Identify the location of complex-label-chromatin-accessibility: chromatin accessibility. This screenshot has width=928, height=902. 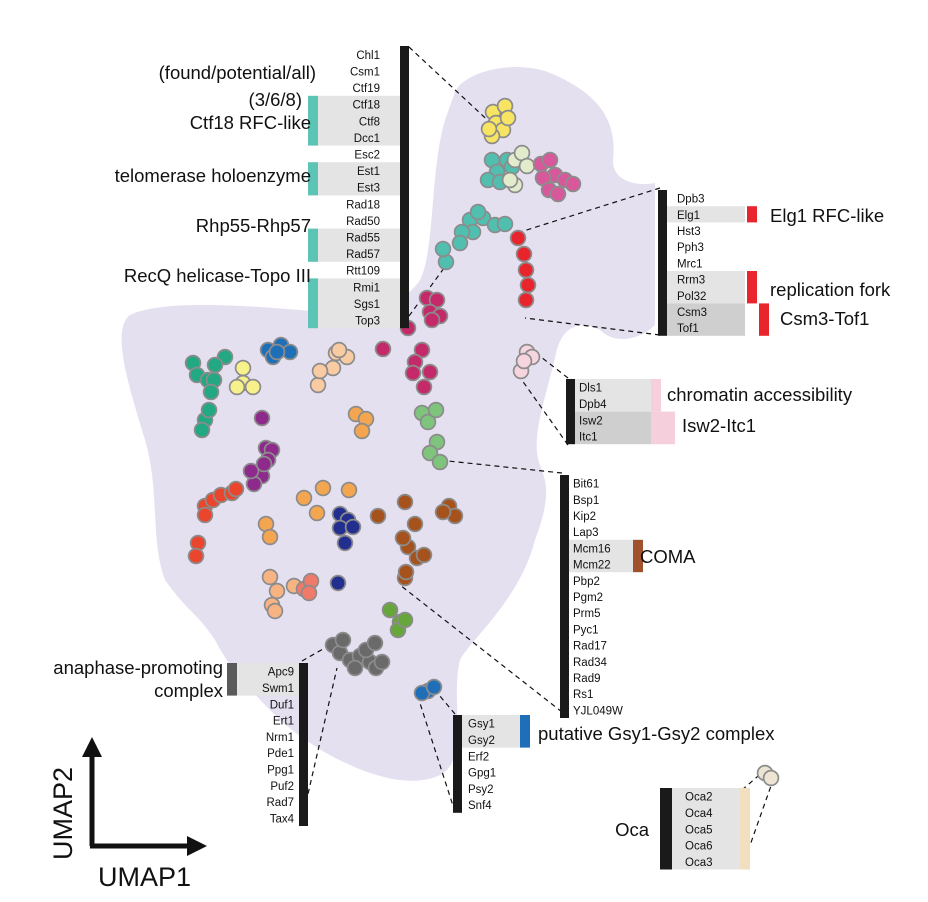
(760, 394).